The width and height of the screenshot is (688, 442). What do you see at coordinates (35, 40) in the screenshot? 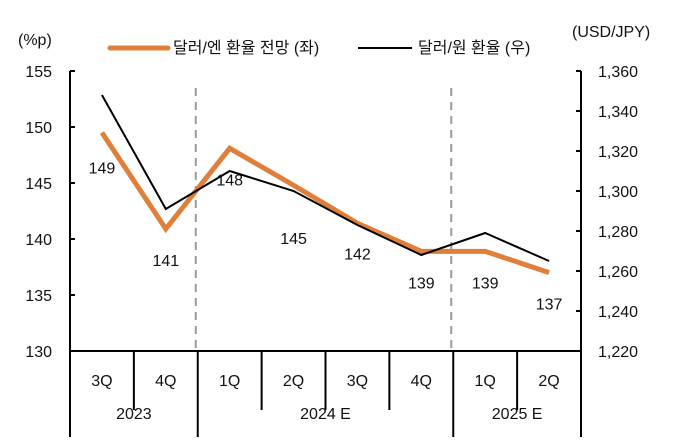
I see `left-axis-unit: (%p)` at bounding box center [35, 40].